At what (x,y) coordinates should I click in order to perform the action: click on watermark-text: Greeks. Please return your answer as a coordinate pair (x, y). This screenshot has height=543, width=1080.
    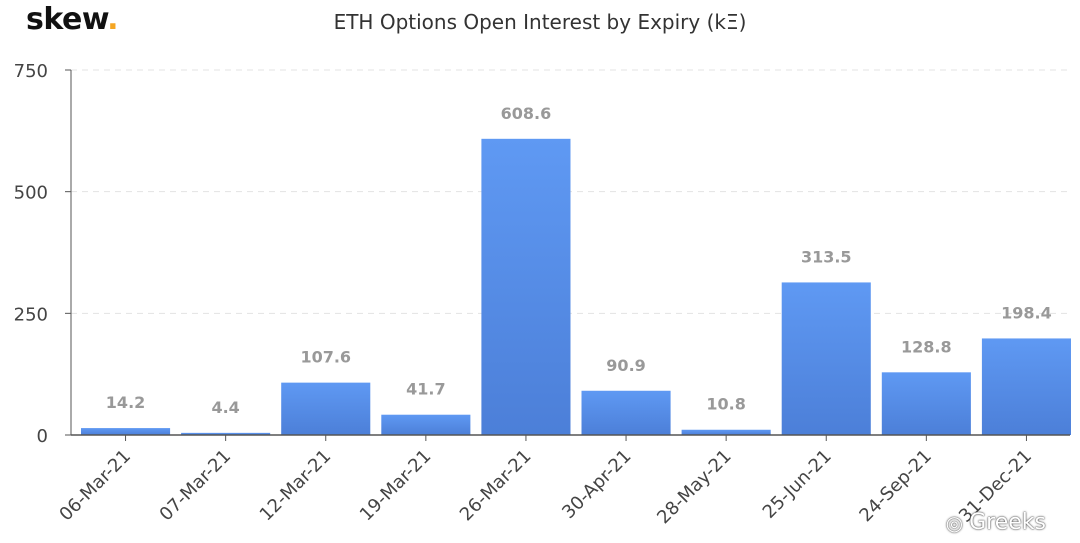
    Looking at the image, I should click on (1007, 522).